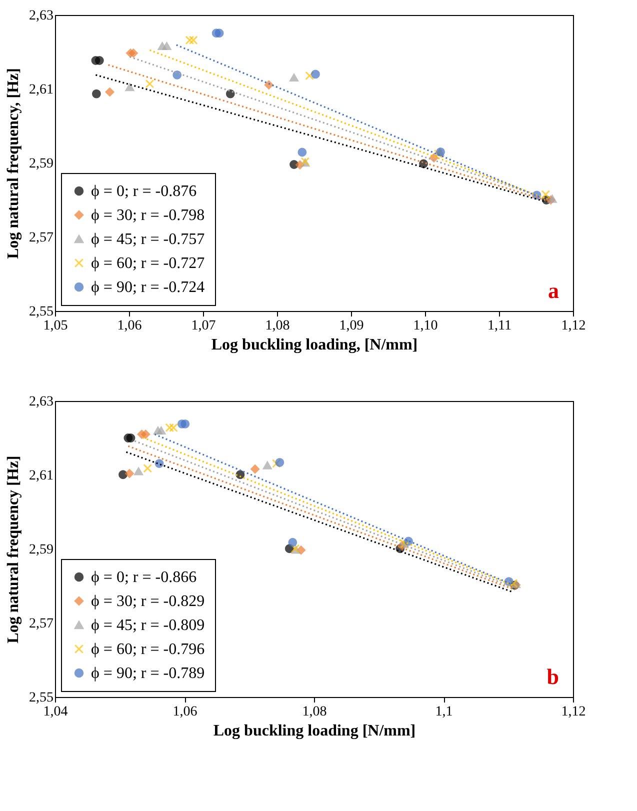  What do you see at coordinates (553, 290) in the screenshot?
I see `annotation: a` at bounding box center [553, 290].